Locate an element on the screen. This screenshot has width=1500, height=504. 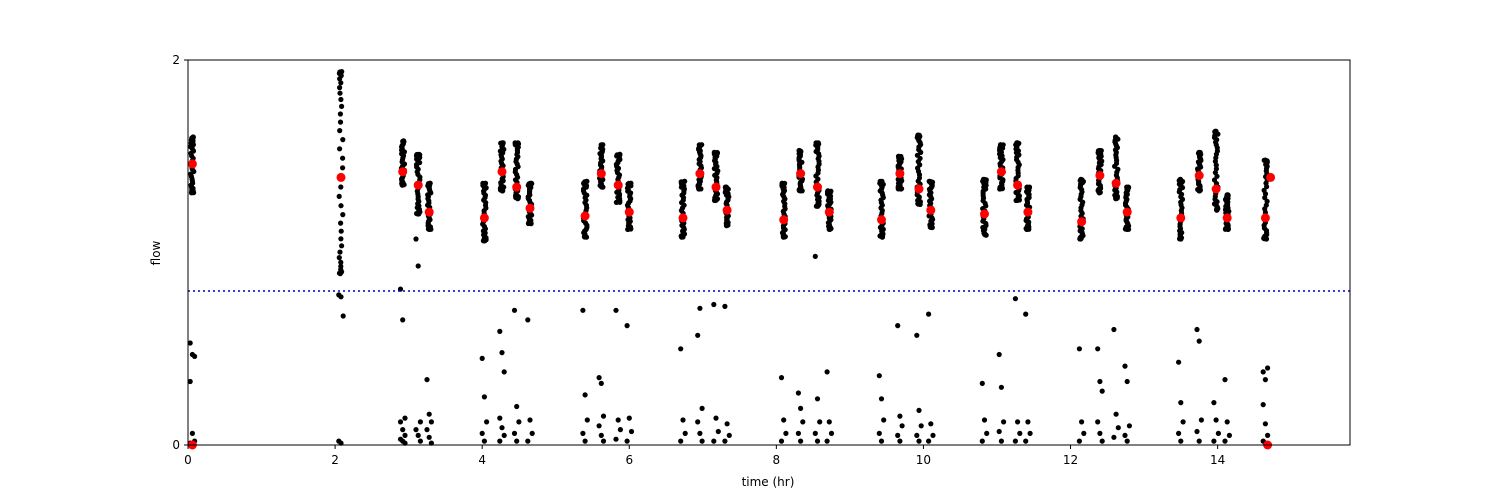
x-axis-label: time (hr) is located at coordinates (768, 482).